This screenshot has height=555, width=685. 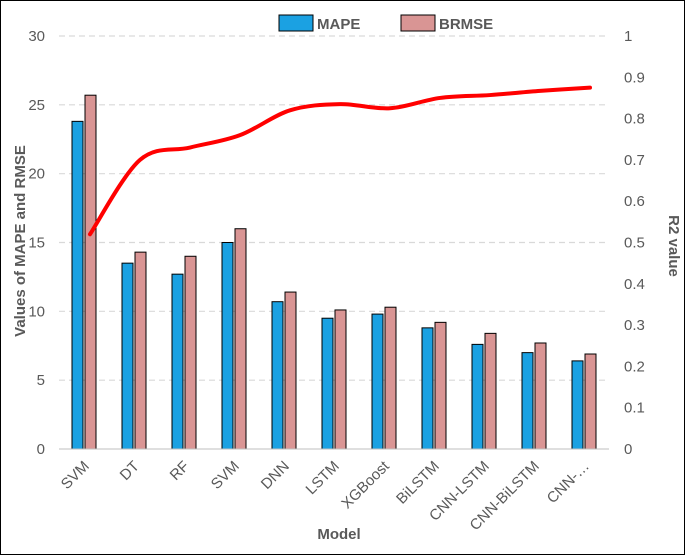 What do you see at coordinates (628, 449) in the screenshot?
I see `y2-tick-label: 0` at bounding box center [628, 449].